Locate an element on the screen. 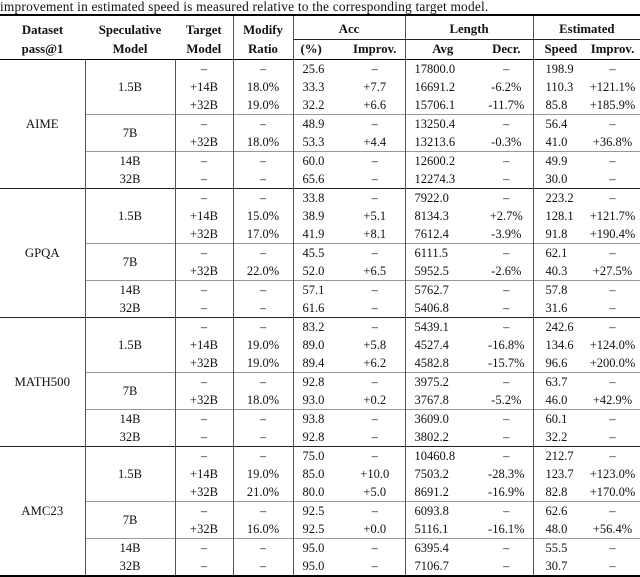  cell-acc-pct: 61.6 is located at coordinates (313, 308).